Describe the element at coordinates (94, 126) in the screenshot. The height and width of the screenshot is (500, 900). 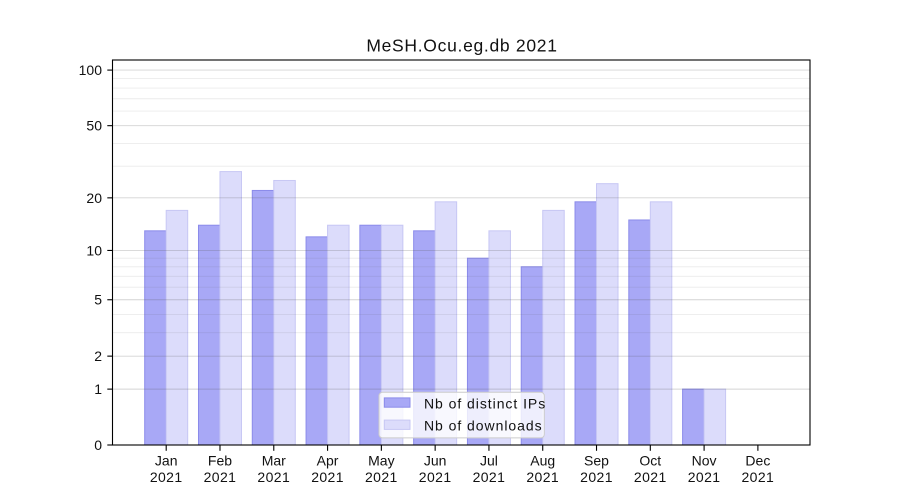
I see `svg-text: 50` at that location.